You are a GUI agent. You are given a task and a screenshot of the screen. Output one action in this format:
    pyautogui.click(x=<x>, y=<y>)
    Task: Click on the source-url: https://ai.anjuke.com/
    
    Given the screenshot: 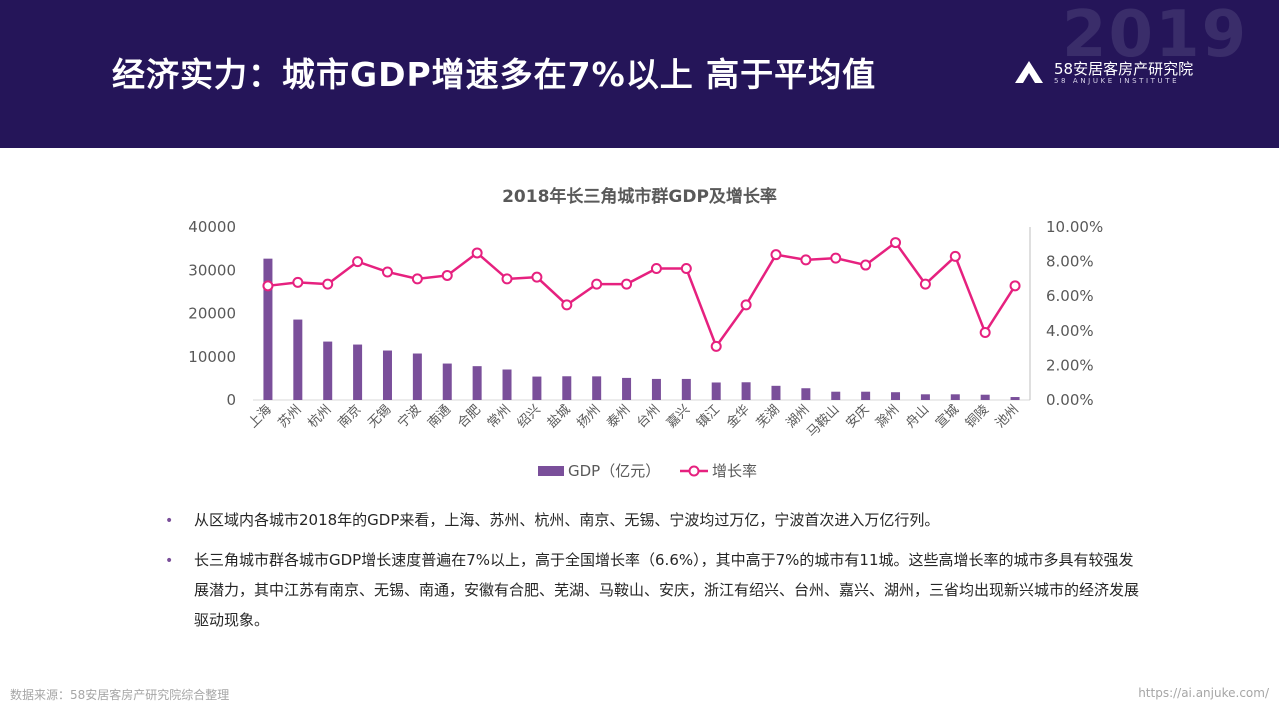 What is the action you would take?
    pyautogui.click(x=1203, y=693)
    